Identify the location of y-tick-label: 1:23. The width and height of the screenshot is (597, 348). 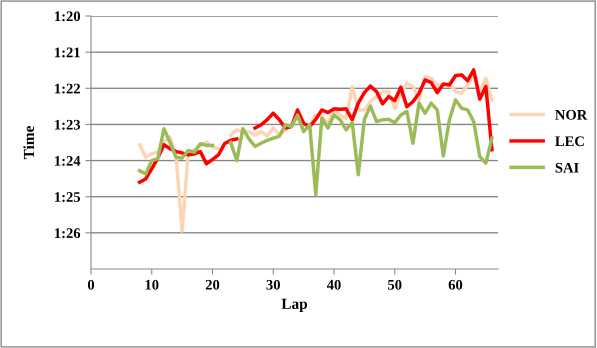
(67, 125).